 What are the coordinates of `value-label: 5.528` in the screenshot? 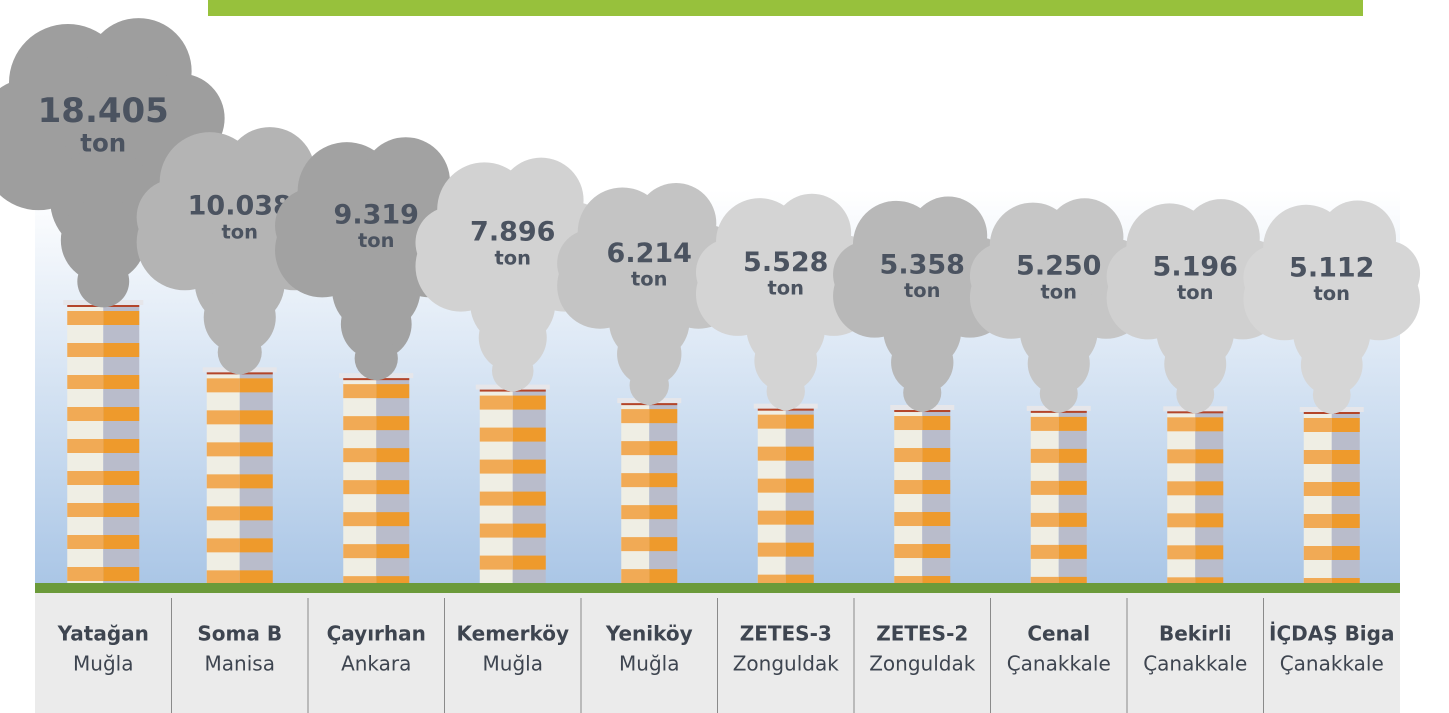 It's located at (785, 262).